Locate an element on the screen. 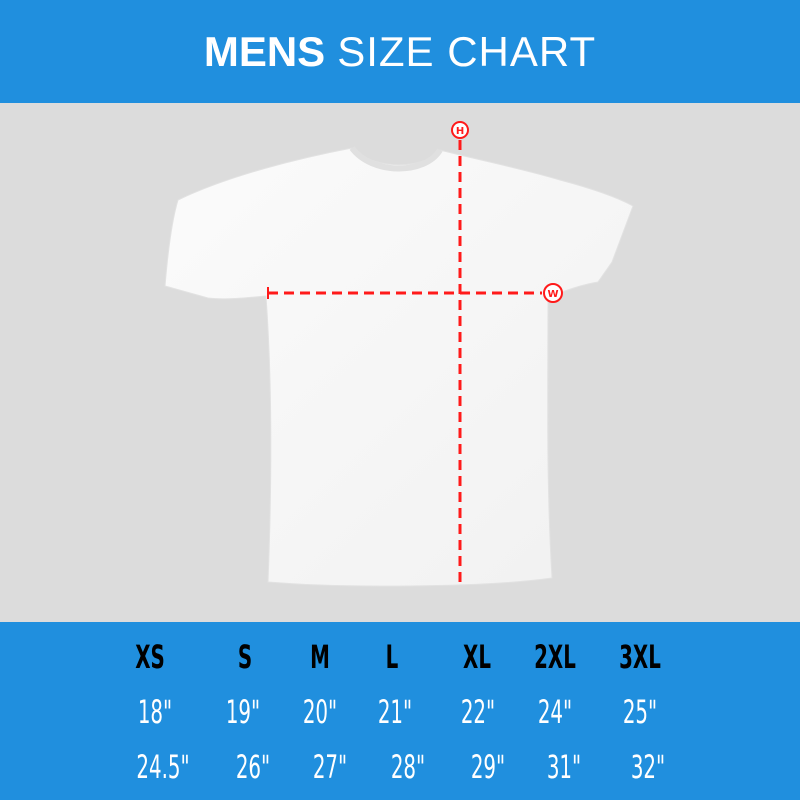  width-marker-icon: W is located at coordinates (553, 293).